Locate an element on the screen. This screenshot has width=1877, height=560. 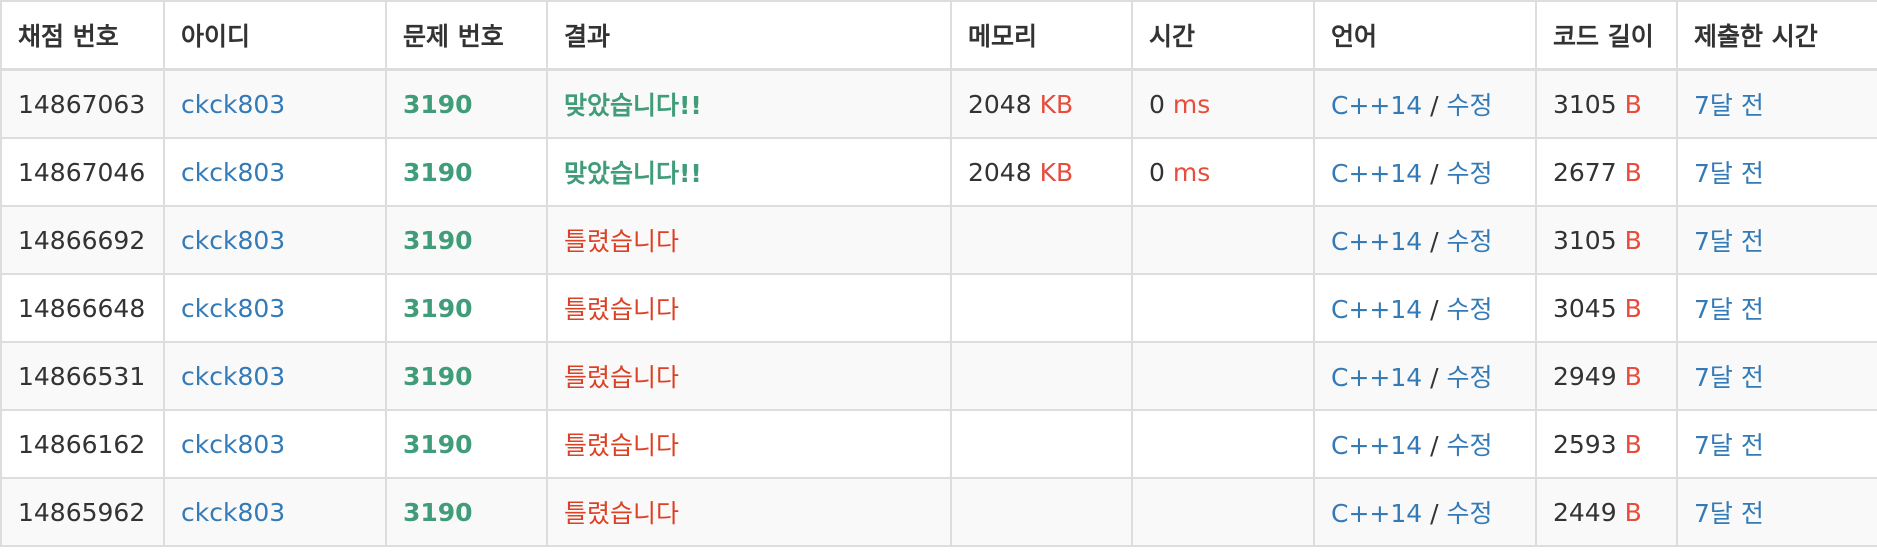
submission-id: 14867046 is located at coordinates (82, 172).